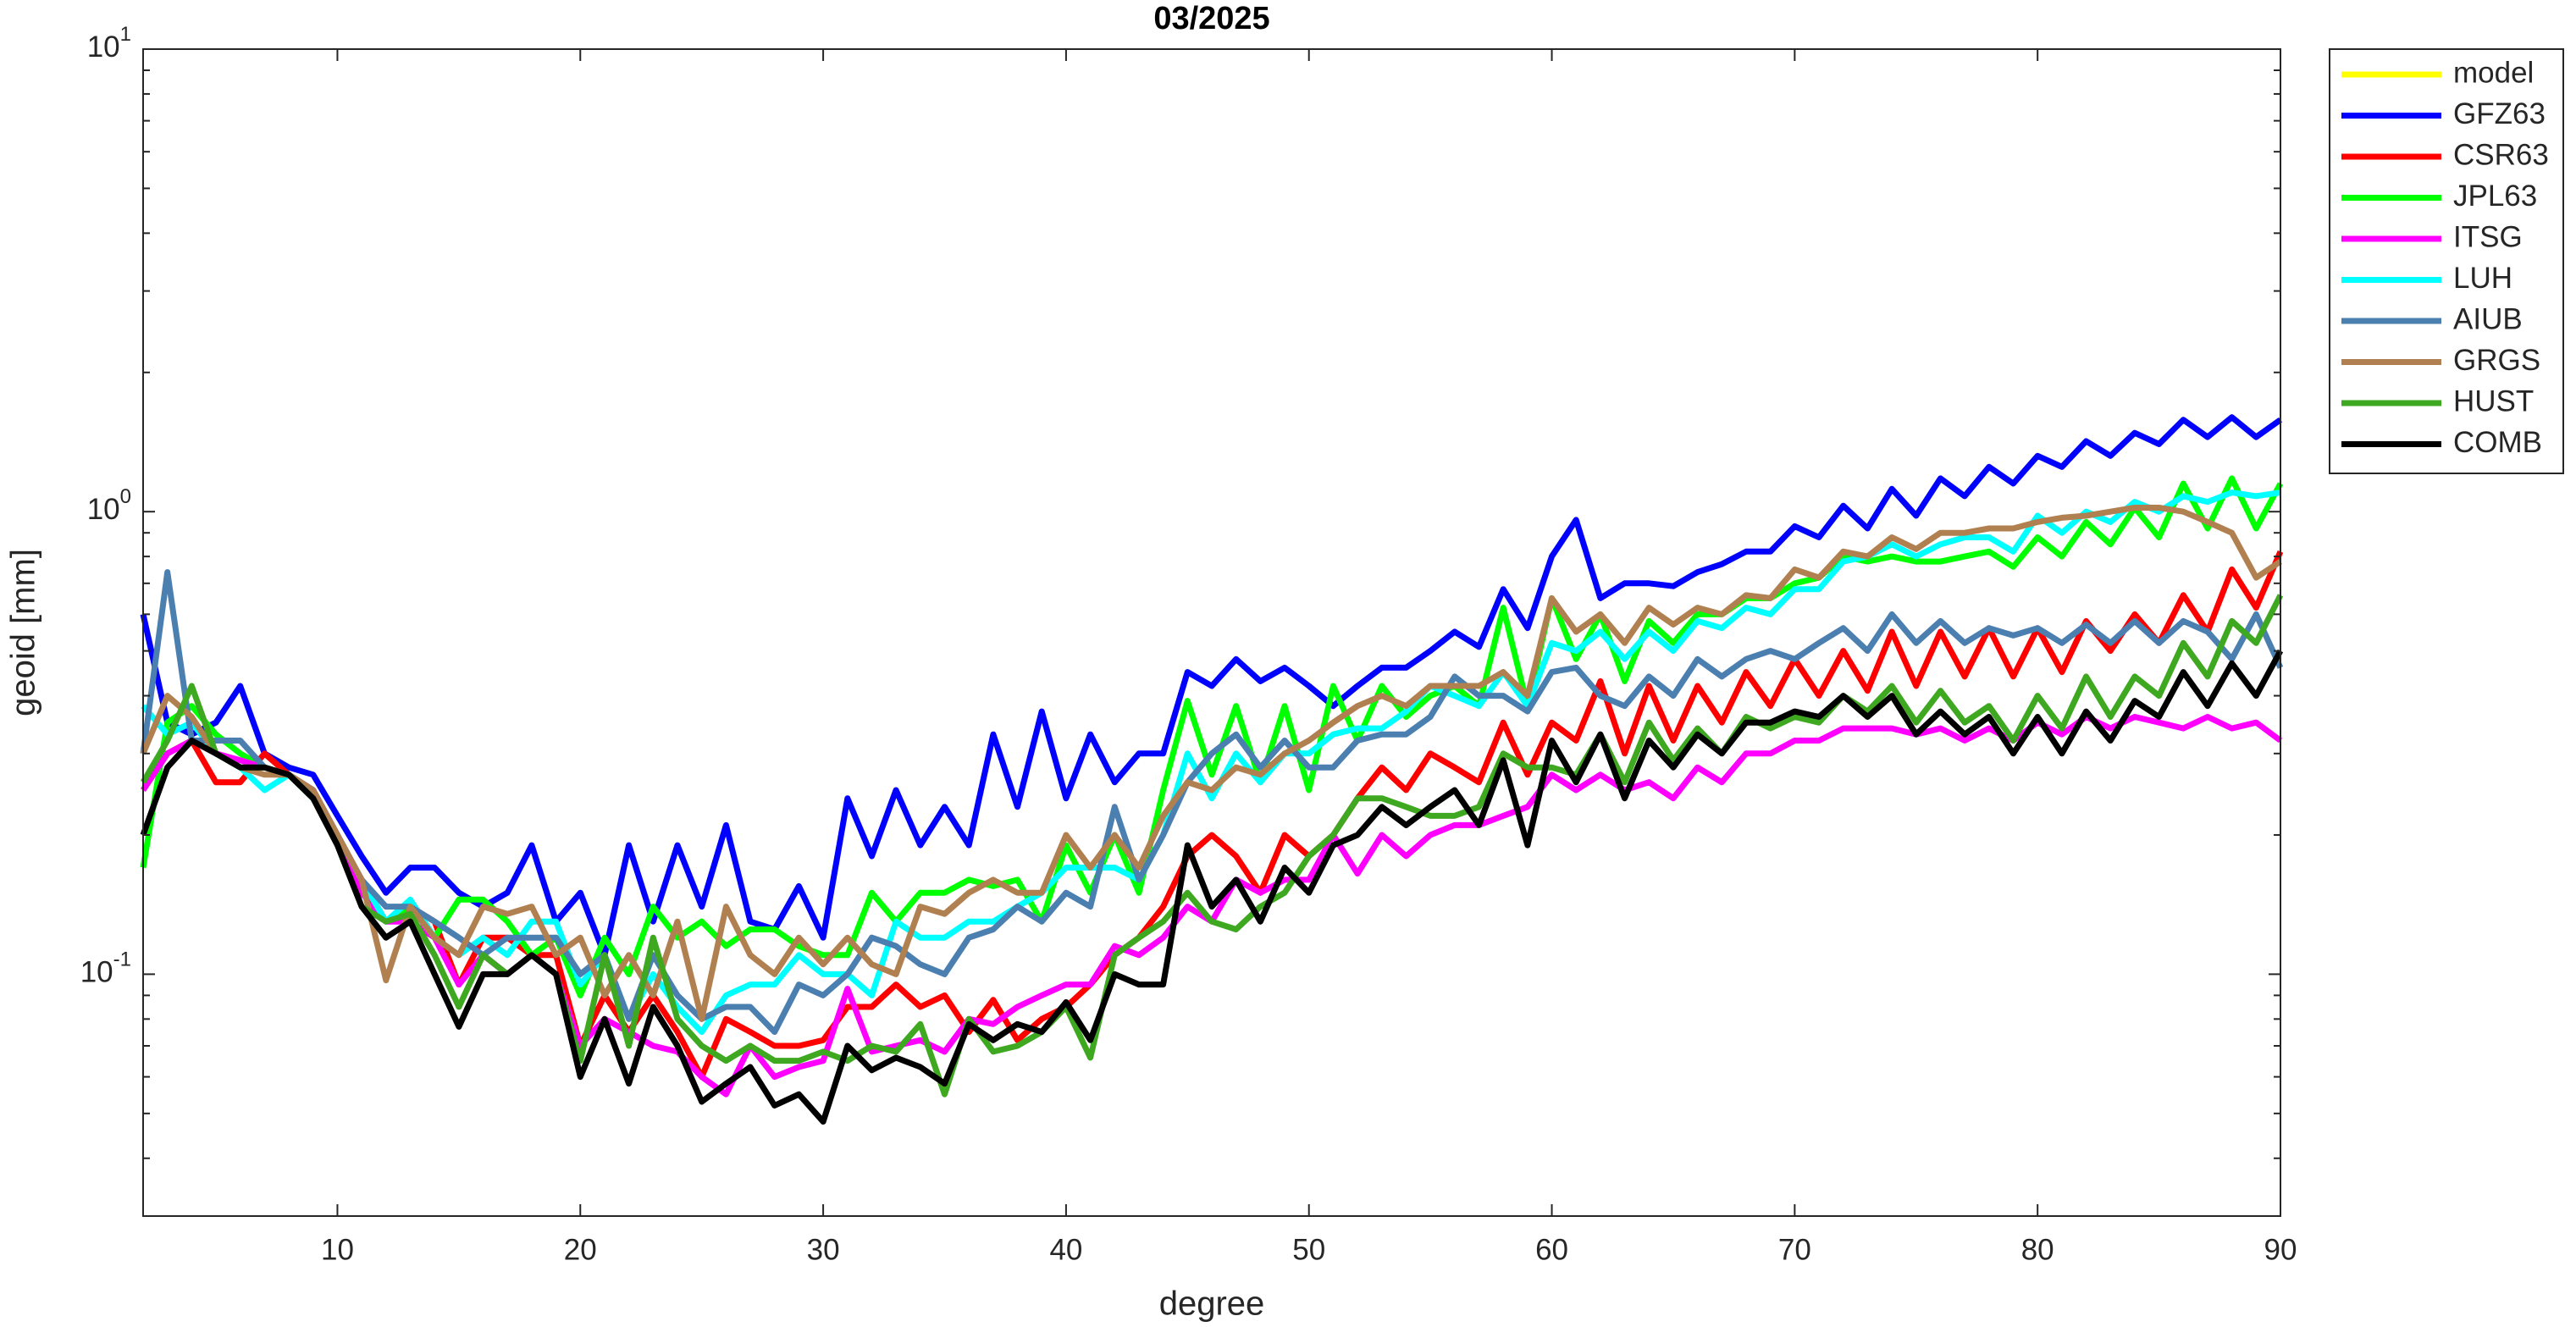 The height and width of the screenshot is (1327, 2576). Describe the element at coordinates (105, 968) in the screenshot. I see `y-tick-label: 10⁻¹` at that location.